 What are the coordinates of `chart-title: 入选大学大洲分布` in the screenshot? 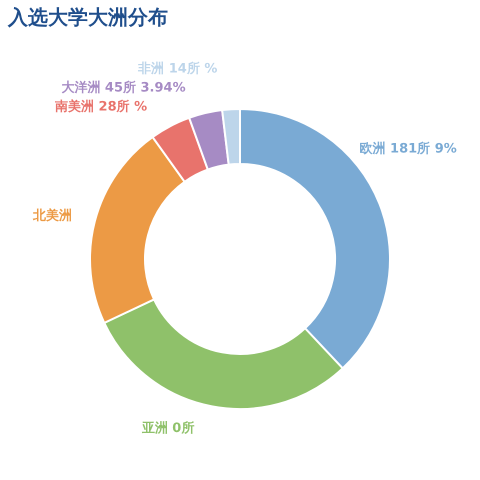 It's located at (87, 17).